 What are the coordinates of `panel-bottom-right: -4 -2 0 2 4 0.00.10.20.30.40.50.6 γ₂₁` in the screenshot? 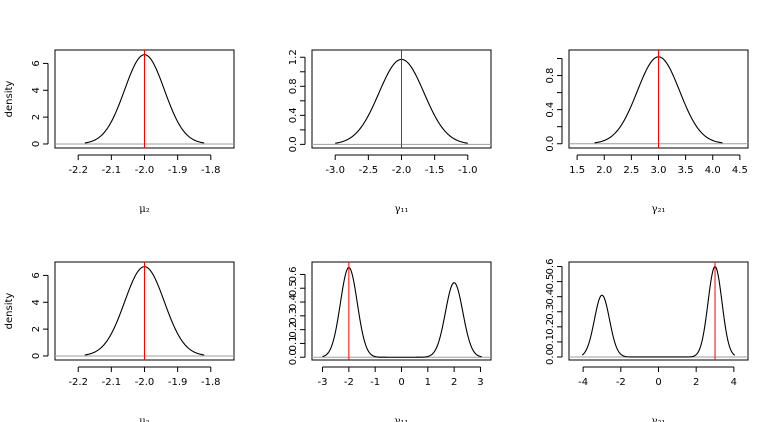 It's located at (647, 340).